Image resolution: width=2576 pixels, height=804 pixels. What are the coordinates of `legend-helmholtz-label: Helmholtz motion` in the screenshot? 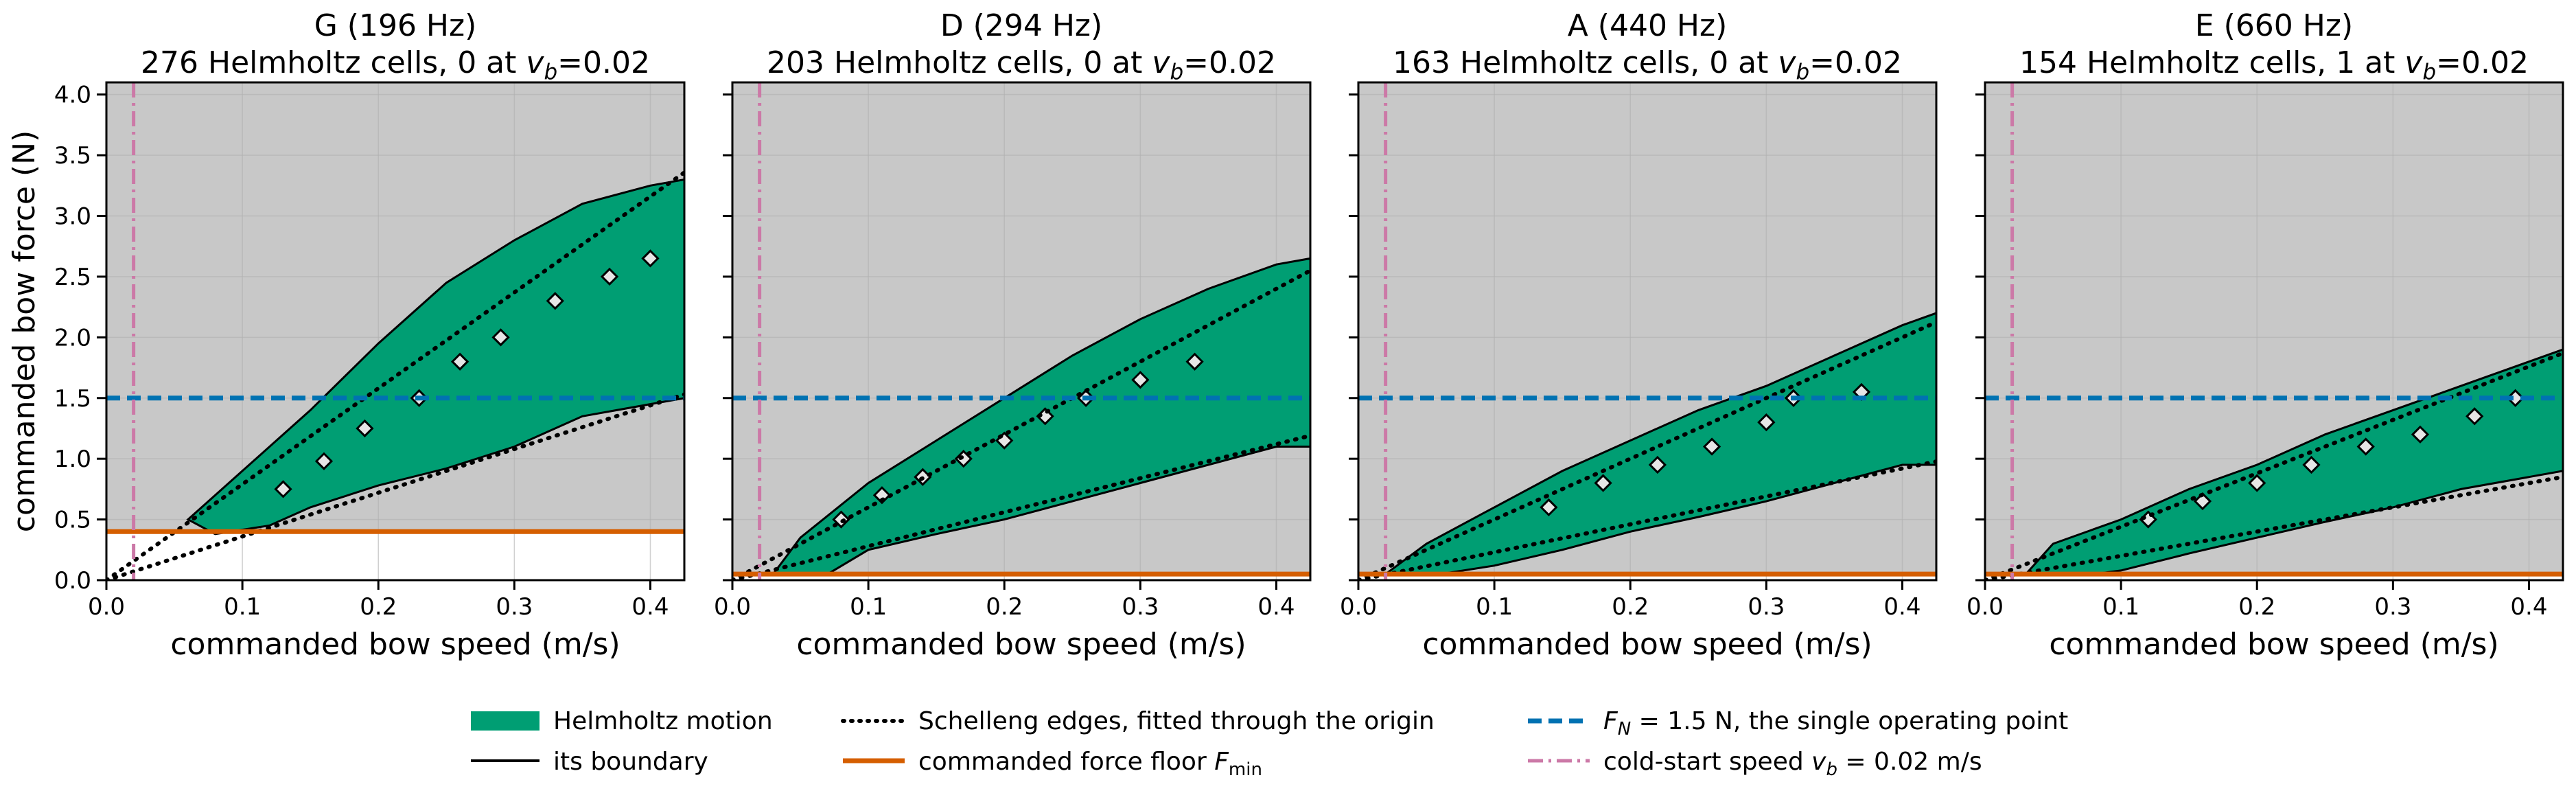 It's located at (663, 721).